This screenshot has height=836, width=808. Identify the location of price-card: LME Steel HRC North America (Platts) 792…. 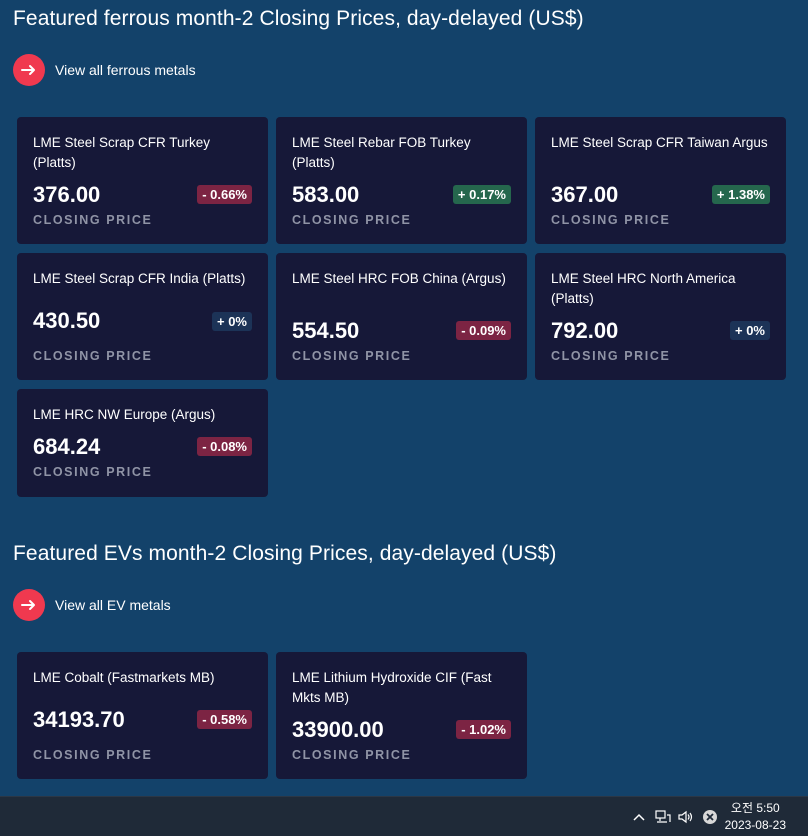
(660, 316).